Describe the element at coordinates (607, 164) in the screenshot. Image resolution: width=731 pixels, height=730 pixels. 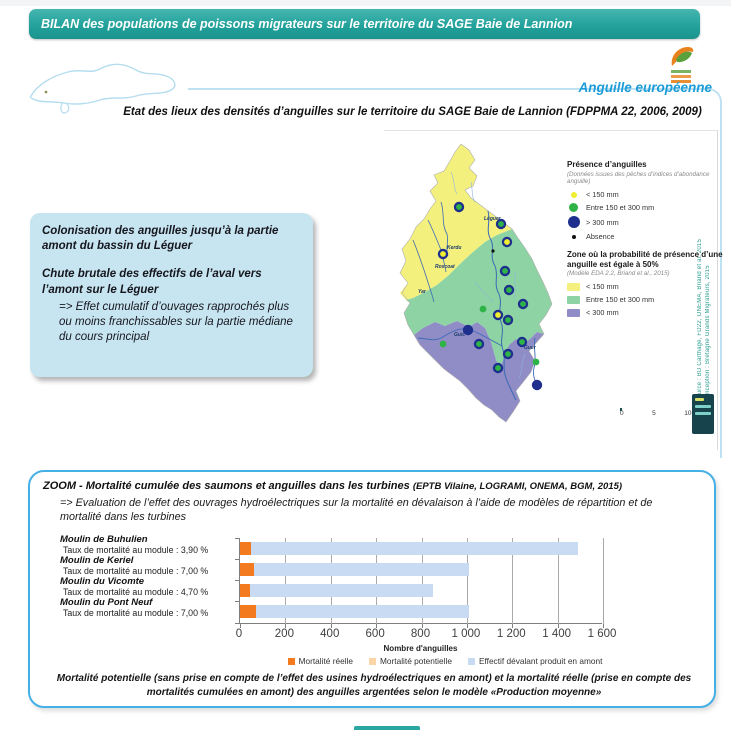
I see `legend-presence-title: Présence d’anguilles` at that location.